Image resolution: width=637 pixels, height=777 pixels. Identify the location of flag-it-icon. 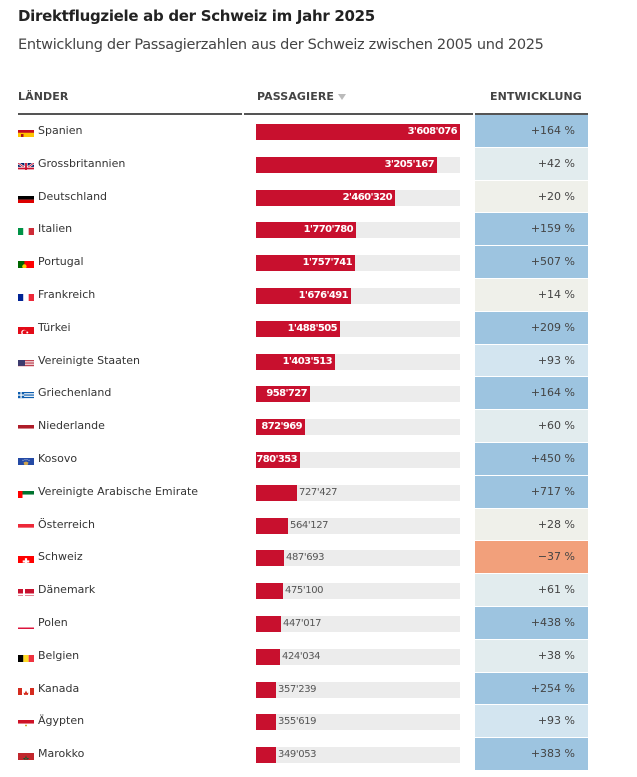
(26, 230).